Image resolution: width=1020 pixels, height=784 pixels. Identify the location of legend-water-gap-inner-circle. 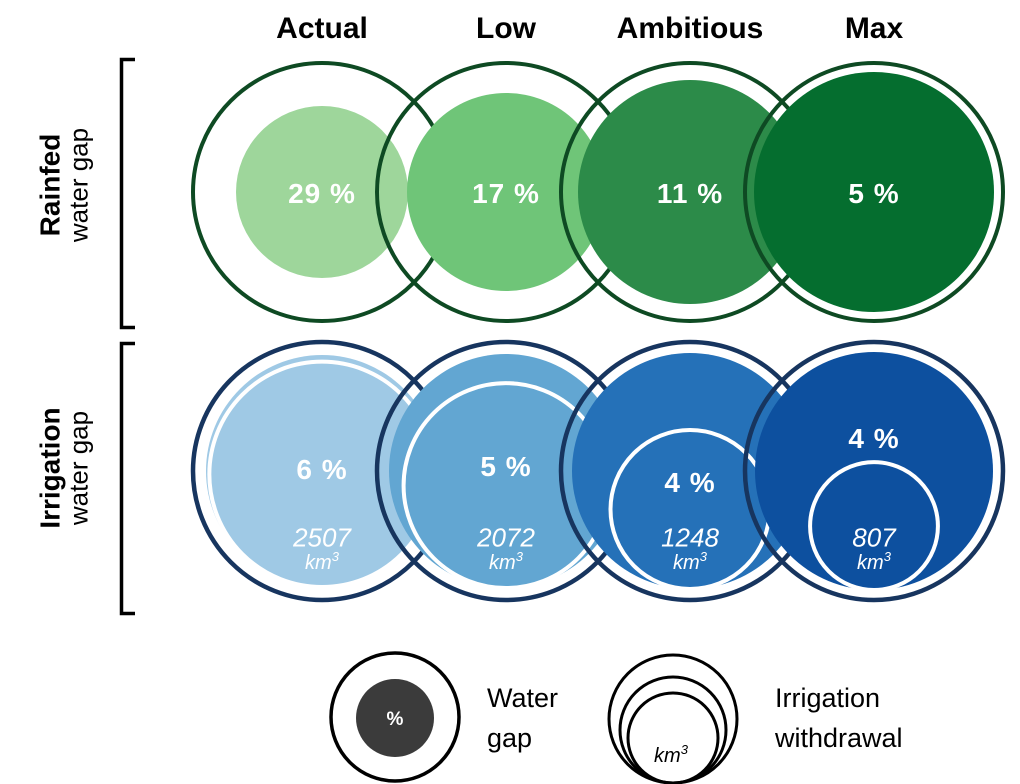
(395, 718).